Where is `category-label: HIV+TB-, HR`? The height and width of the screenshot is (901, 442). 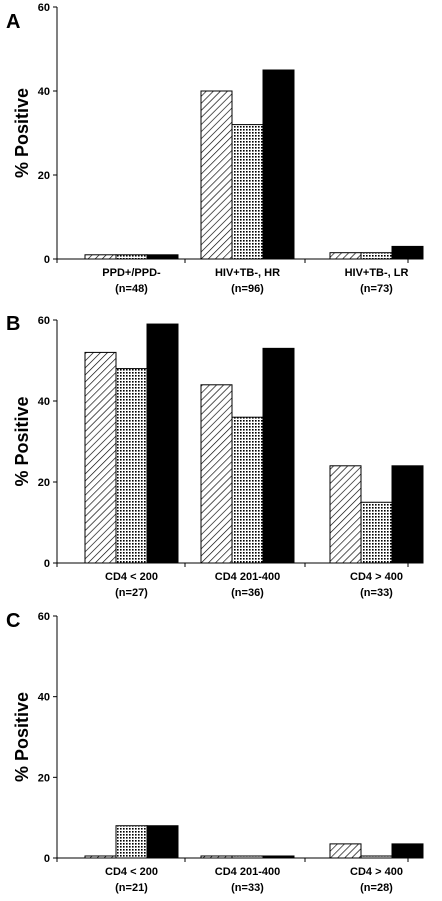
category-label: HIV+TB-, HR is located at coordinates (247, 273).